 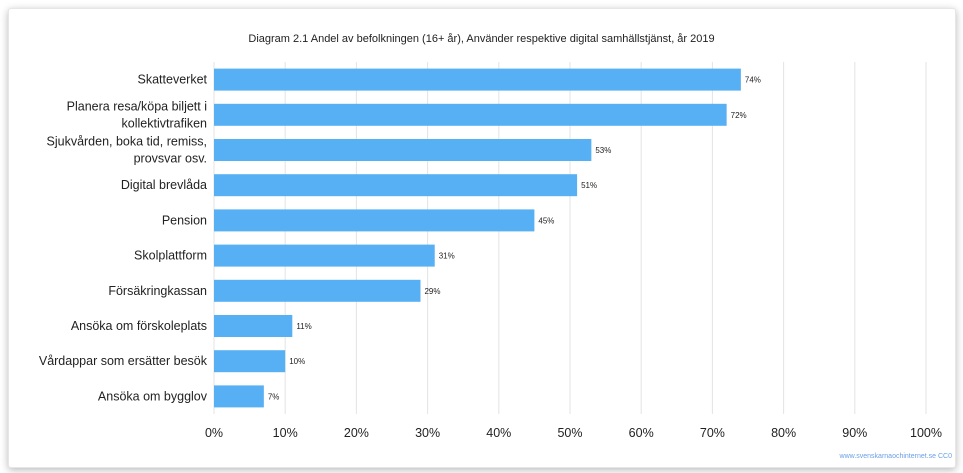 I want to click on x-tick-label: 60%, so click(x=641, y=433).